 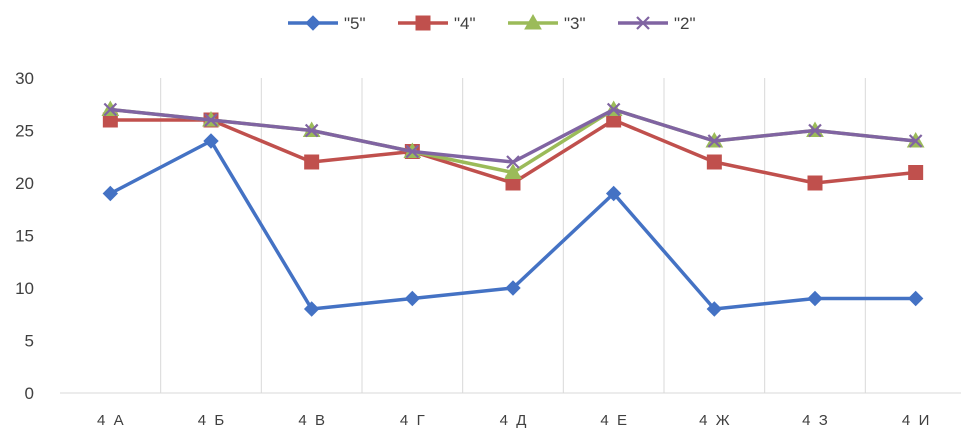 I want to click on y-tick-label: 30, so click(x=24, y=78).